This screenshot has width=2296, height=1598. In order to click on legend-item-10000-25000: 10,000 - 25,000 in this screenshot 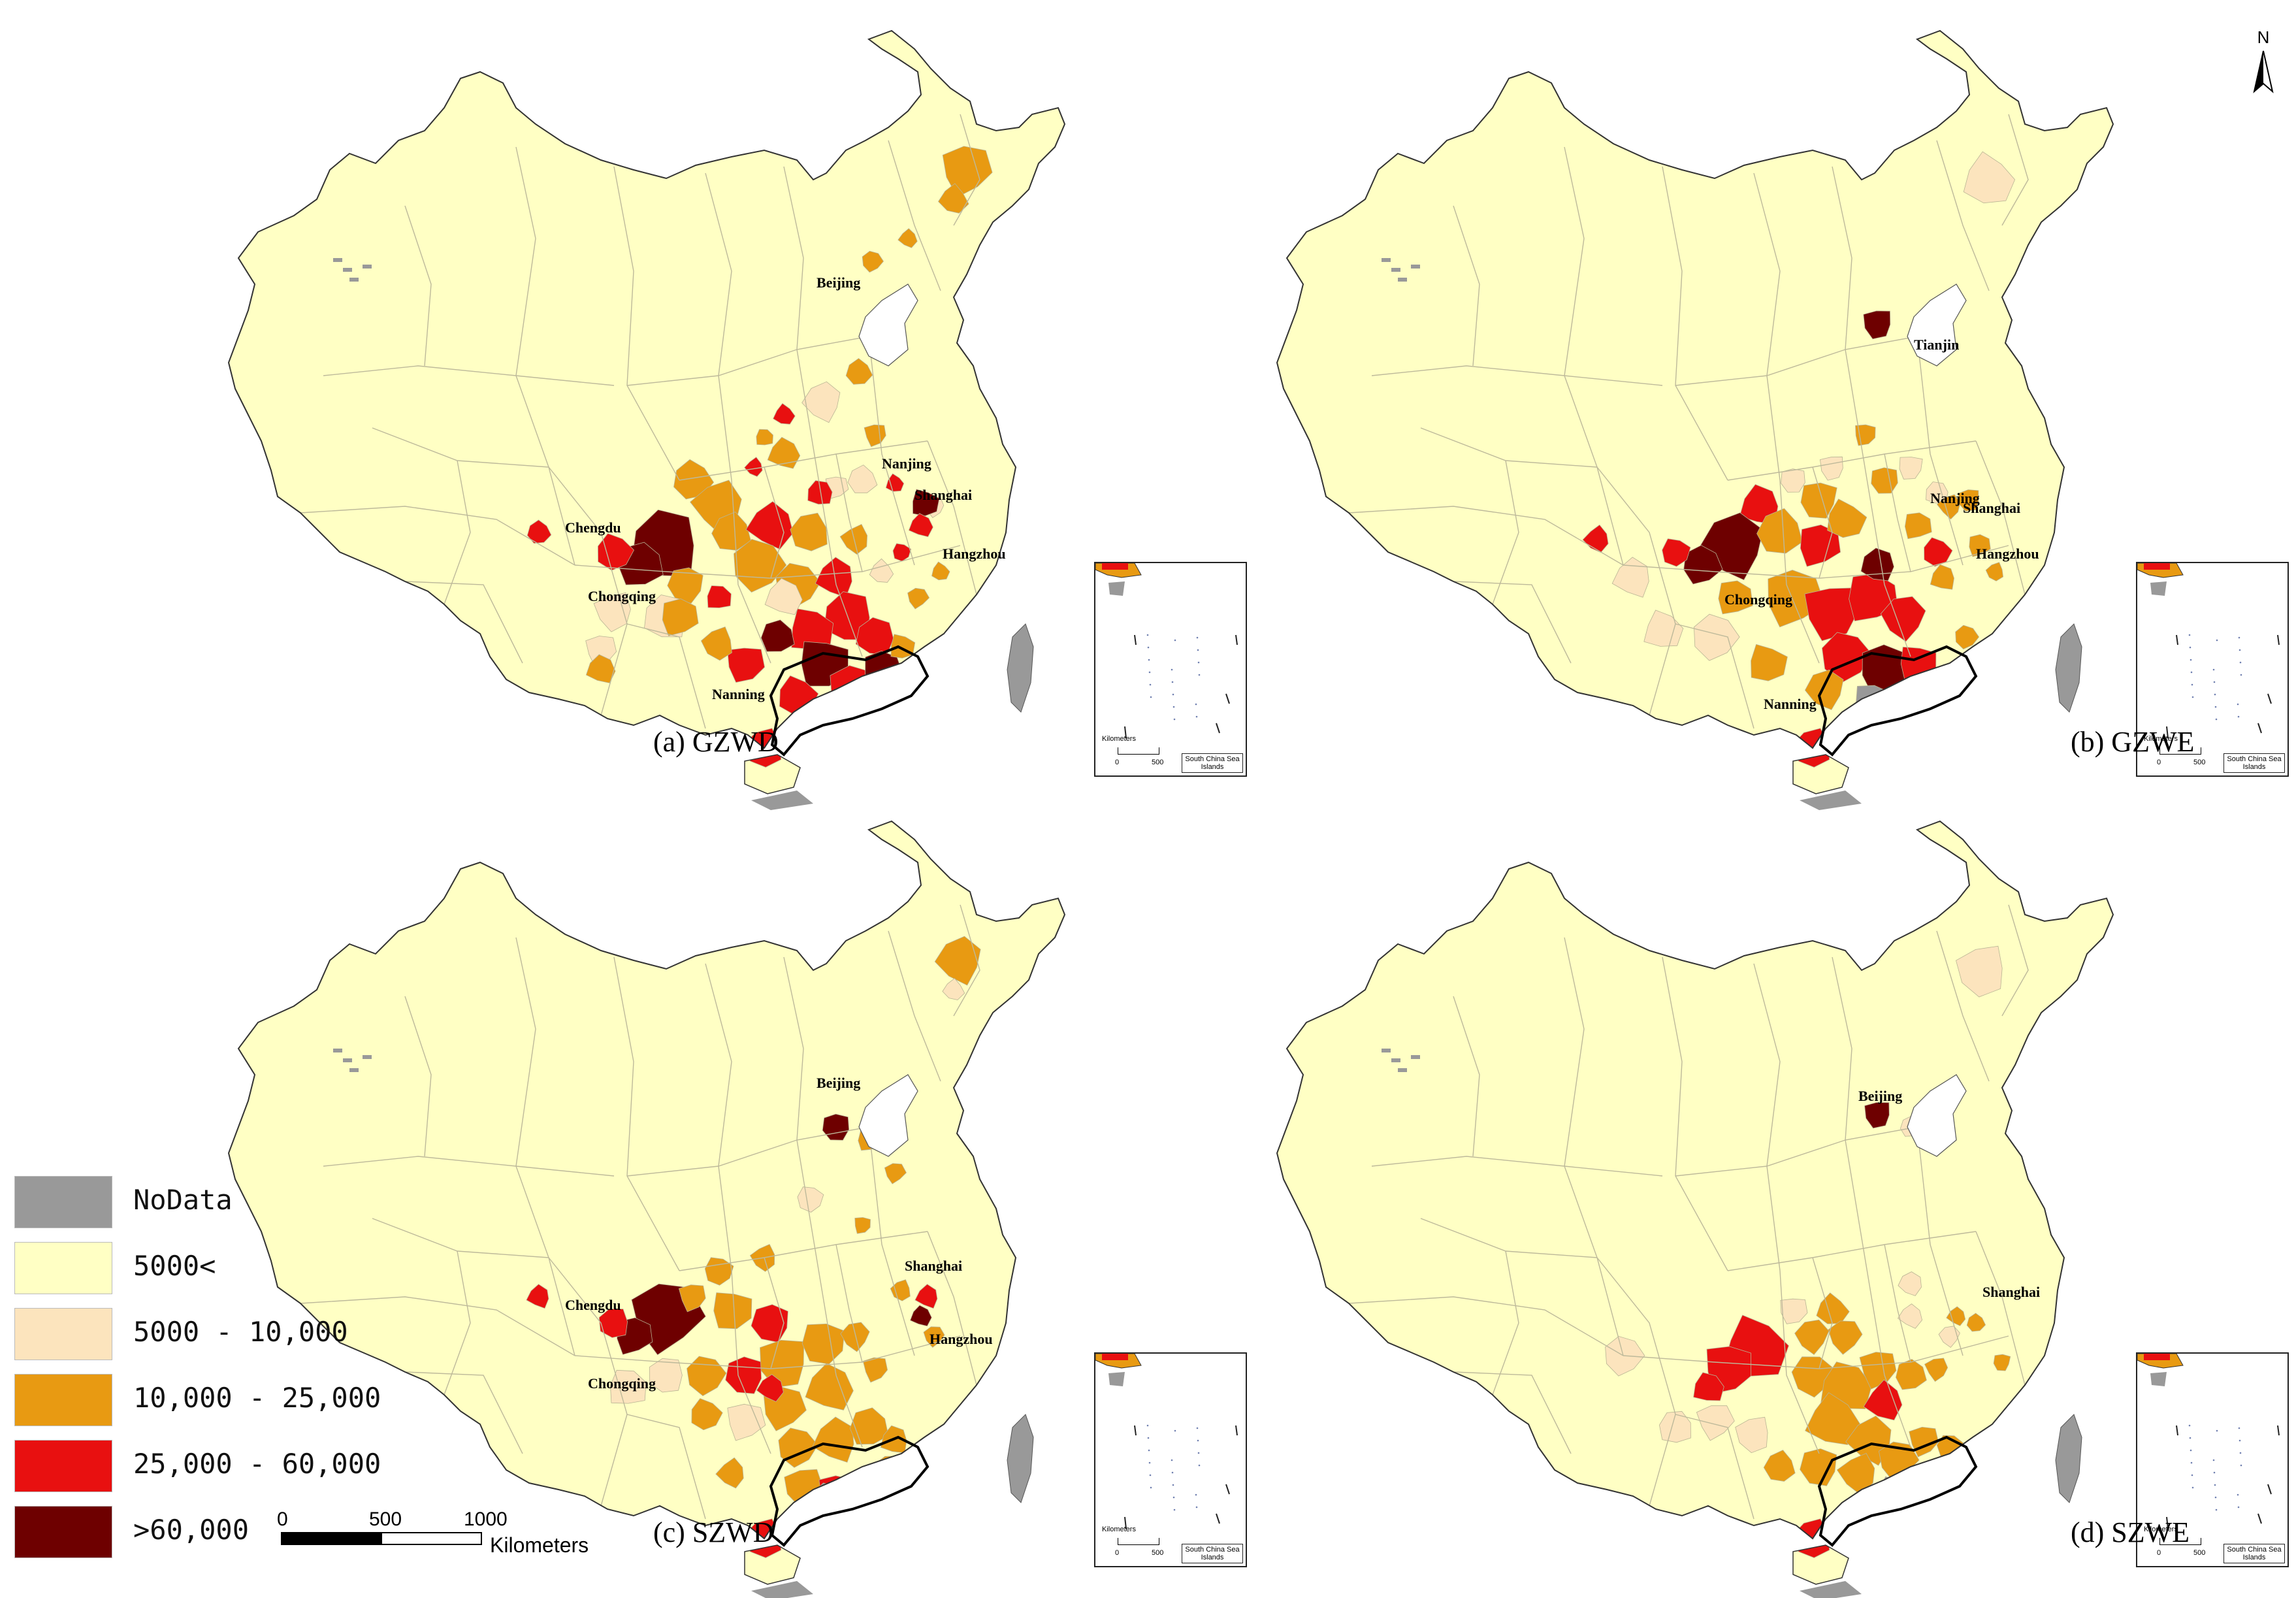, I will do `click(198, 1400)`.